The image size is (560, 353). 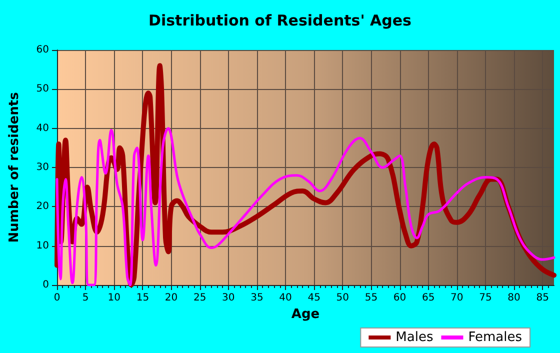 What do you see at coordinates (485, 298) in the screenshot?
I see `x-tick-label: 75` at bounding box center [485, 298].